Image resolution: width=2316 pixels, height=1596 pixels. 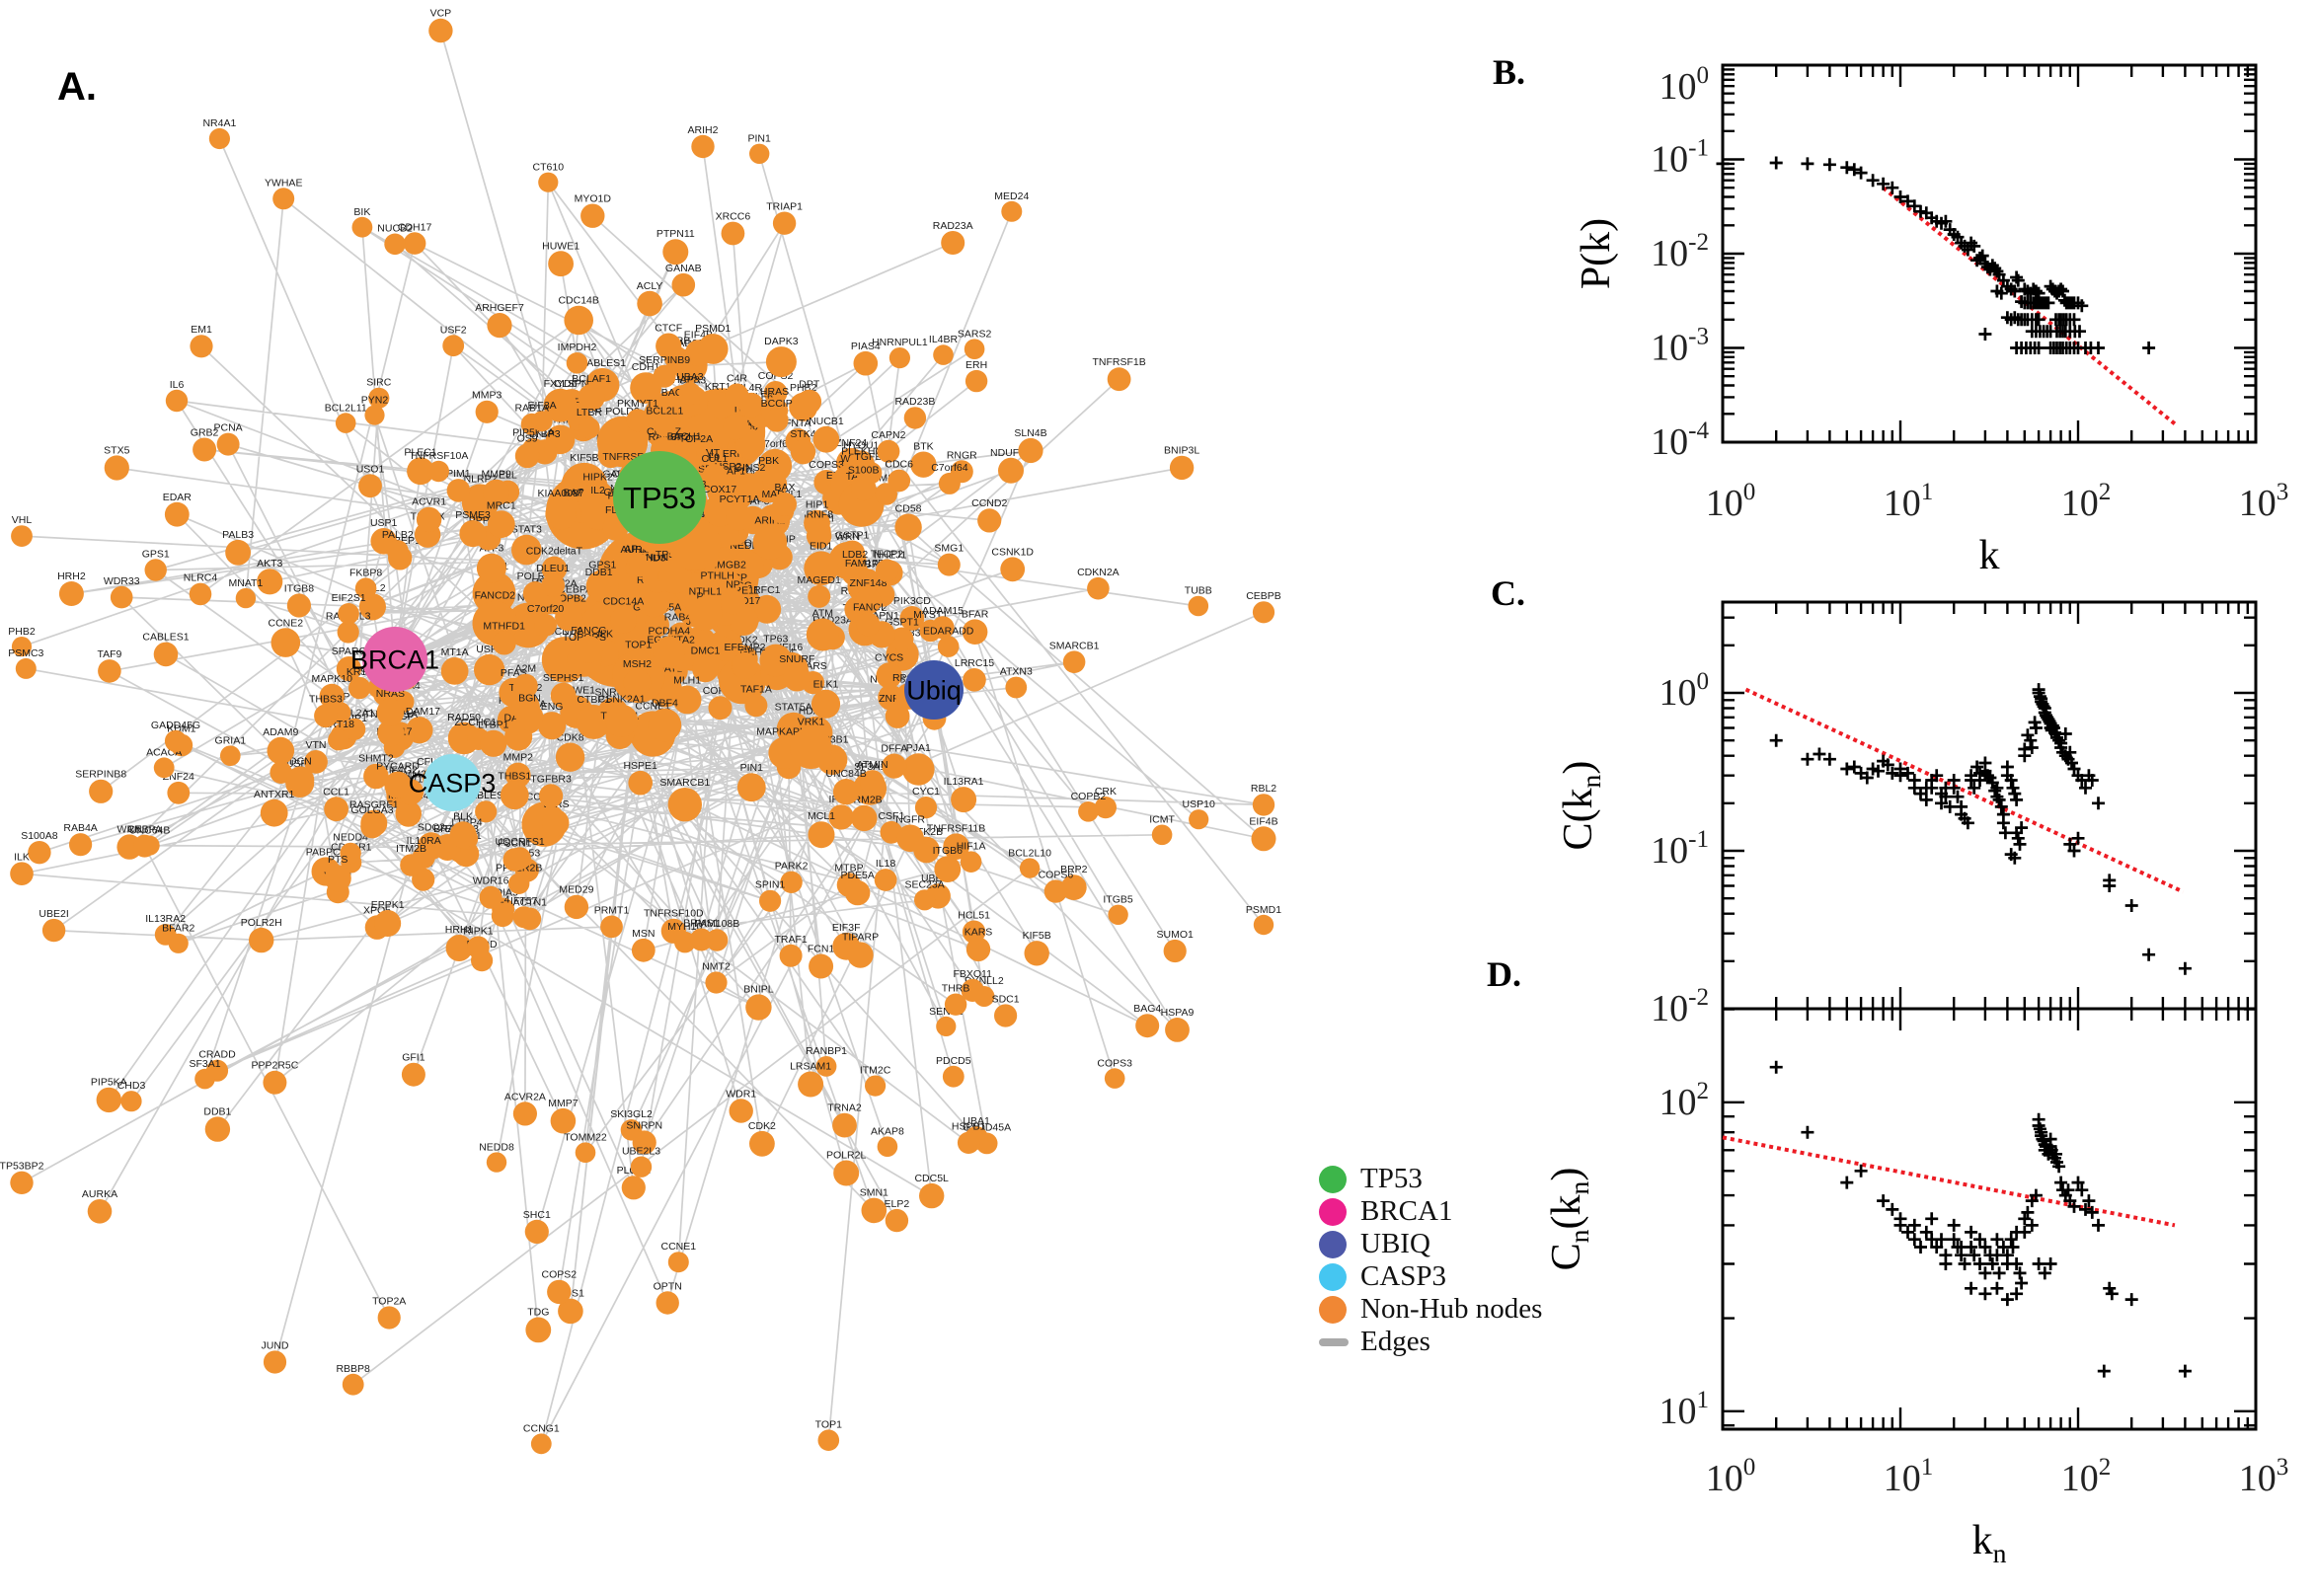 What do you see at coordinates (217, 1111) in the screenshot?
I see `network-node-label: DDB1` at bounding box center [217, 1111].